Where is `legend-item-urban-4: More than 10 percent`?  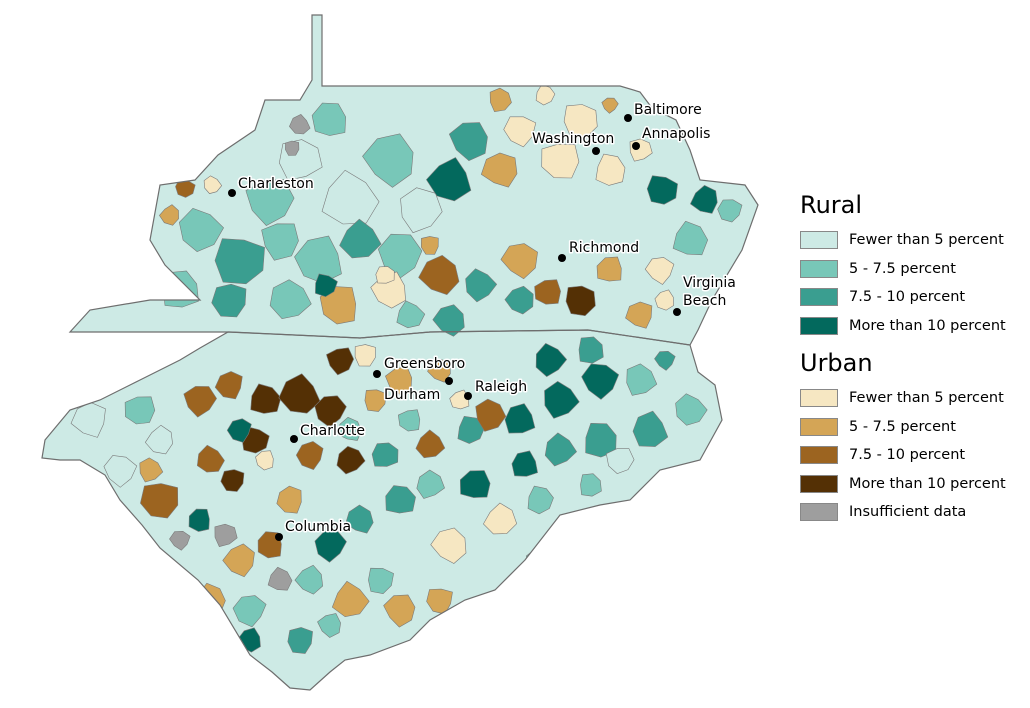 legend-item-urban-4: More than 10 percent is located at coordinates (912, 484).